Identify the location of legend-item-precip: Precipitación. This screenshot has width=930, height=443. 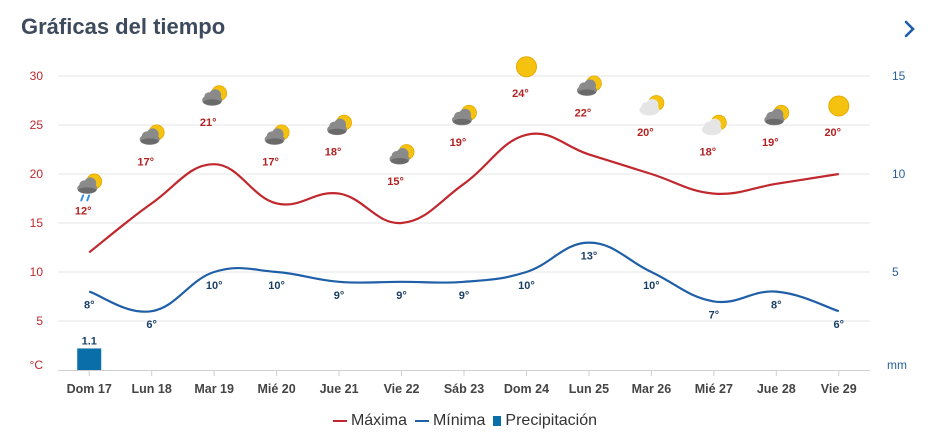
(545, 421).